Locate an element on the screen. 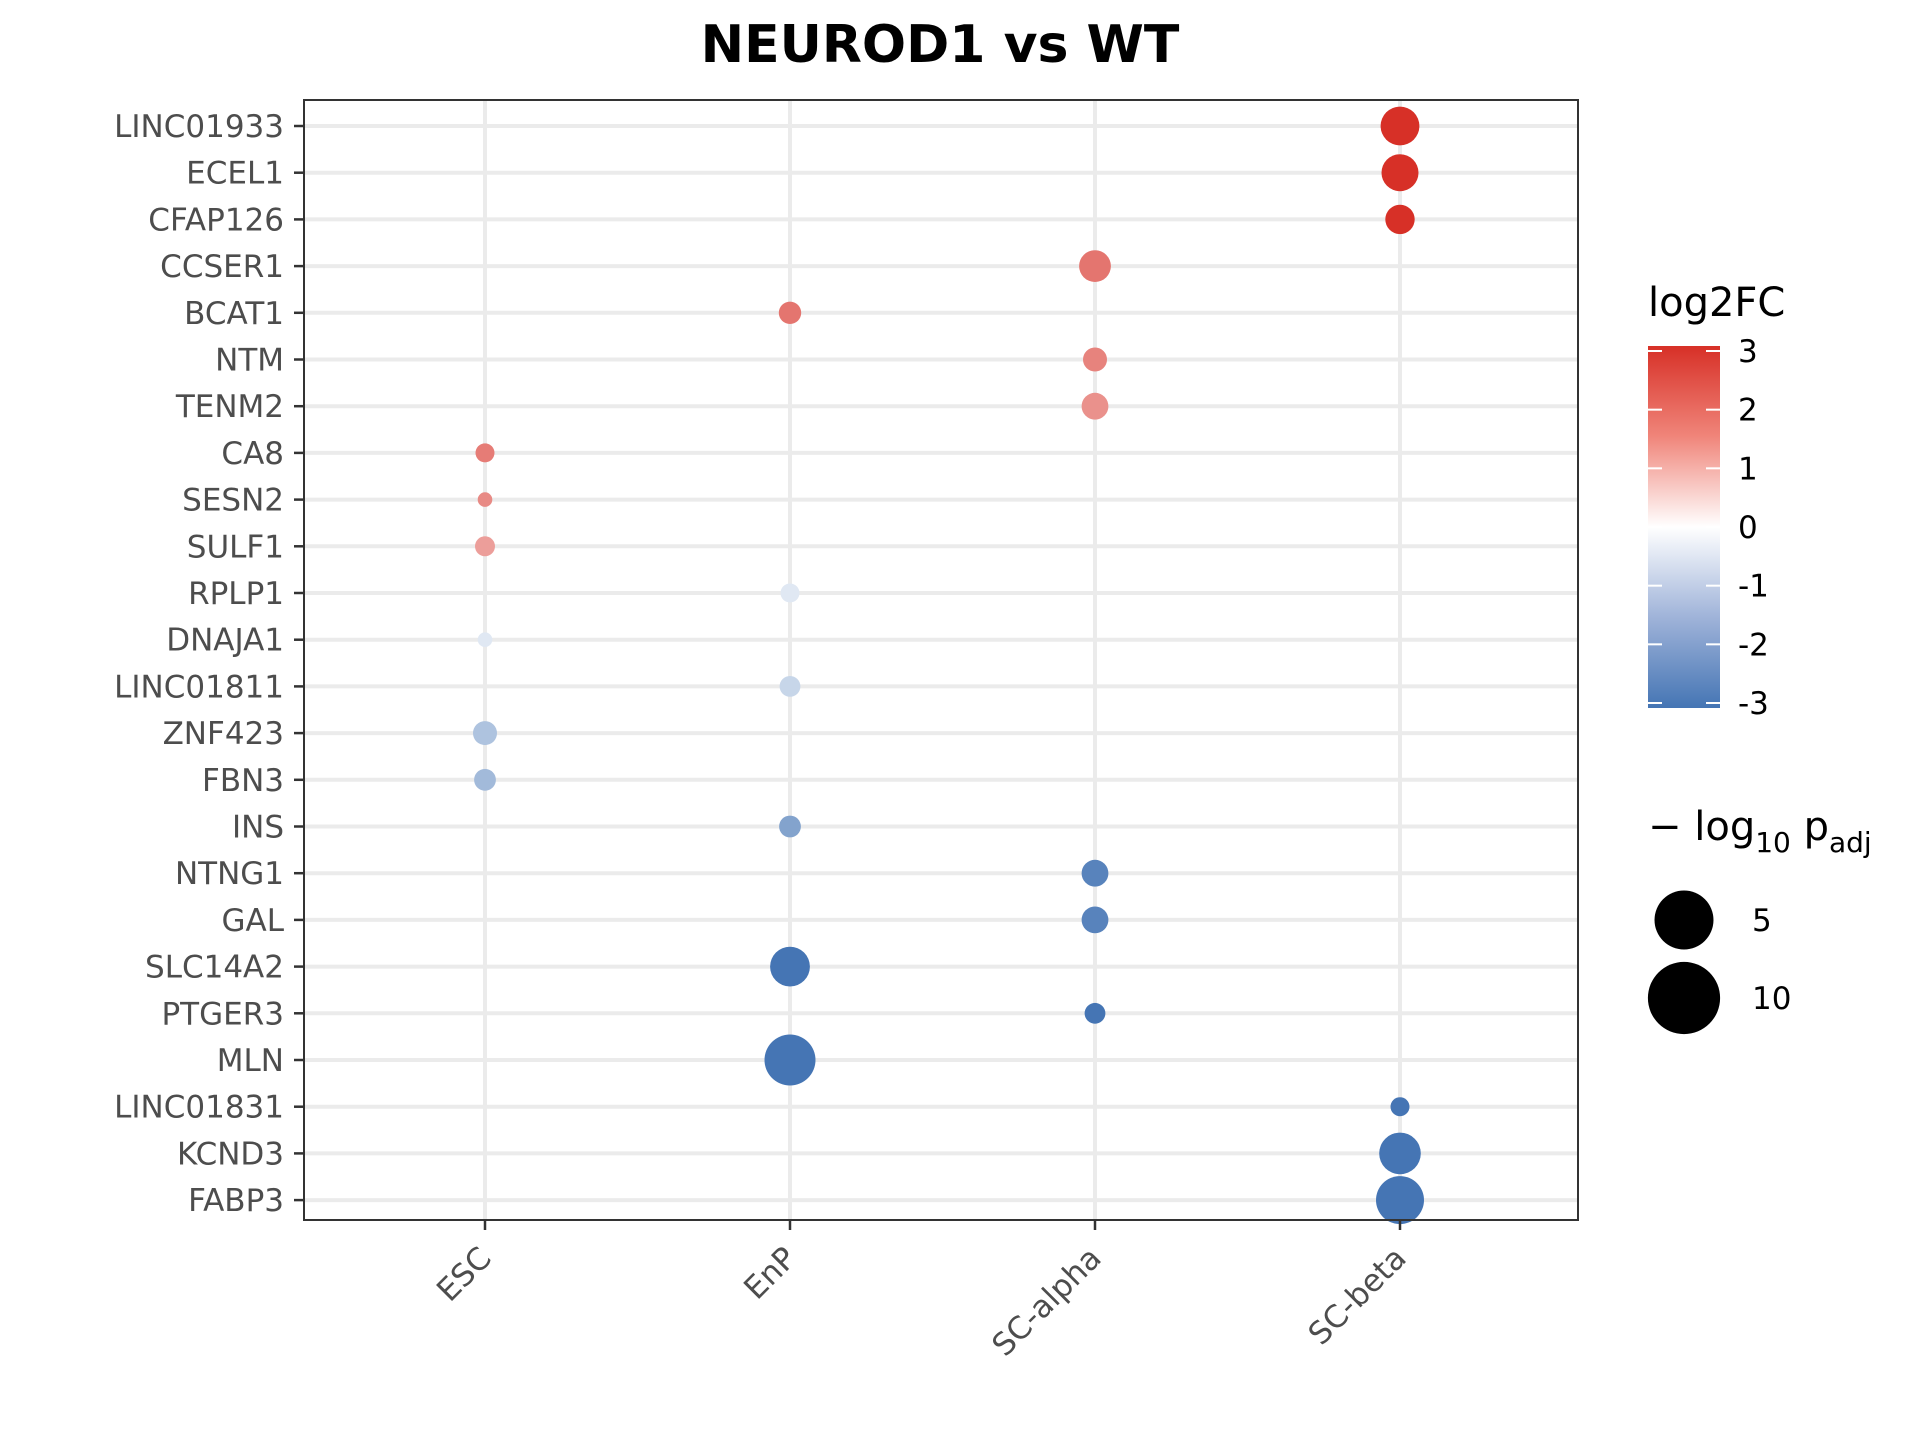  y-tick-label-fabp3: FABP3 is located at coordinates (236, 1201).